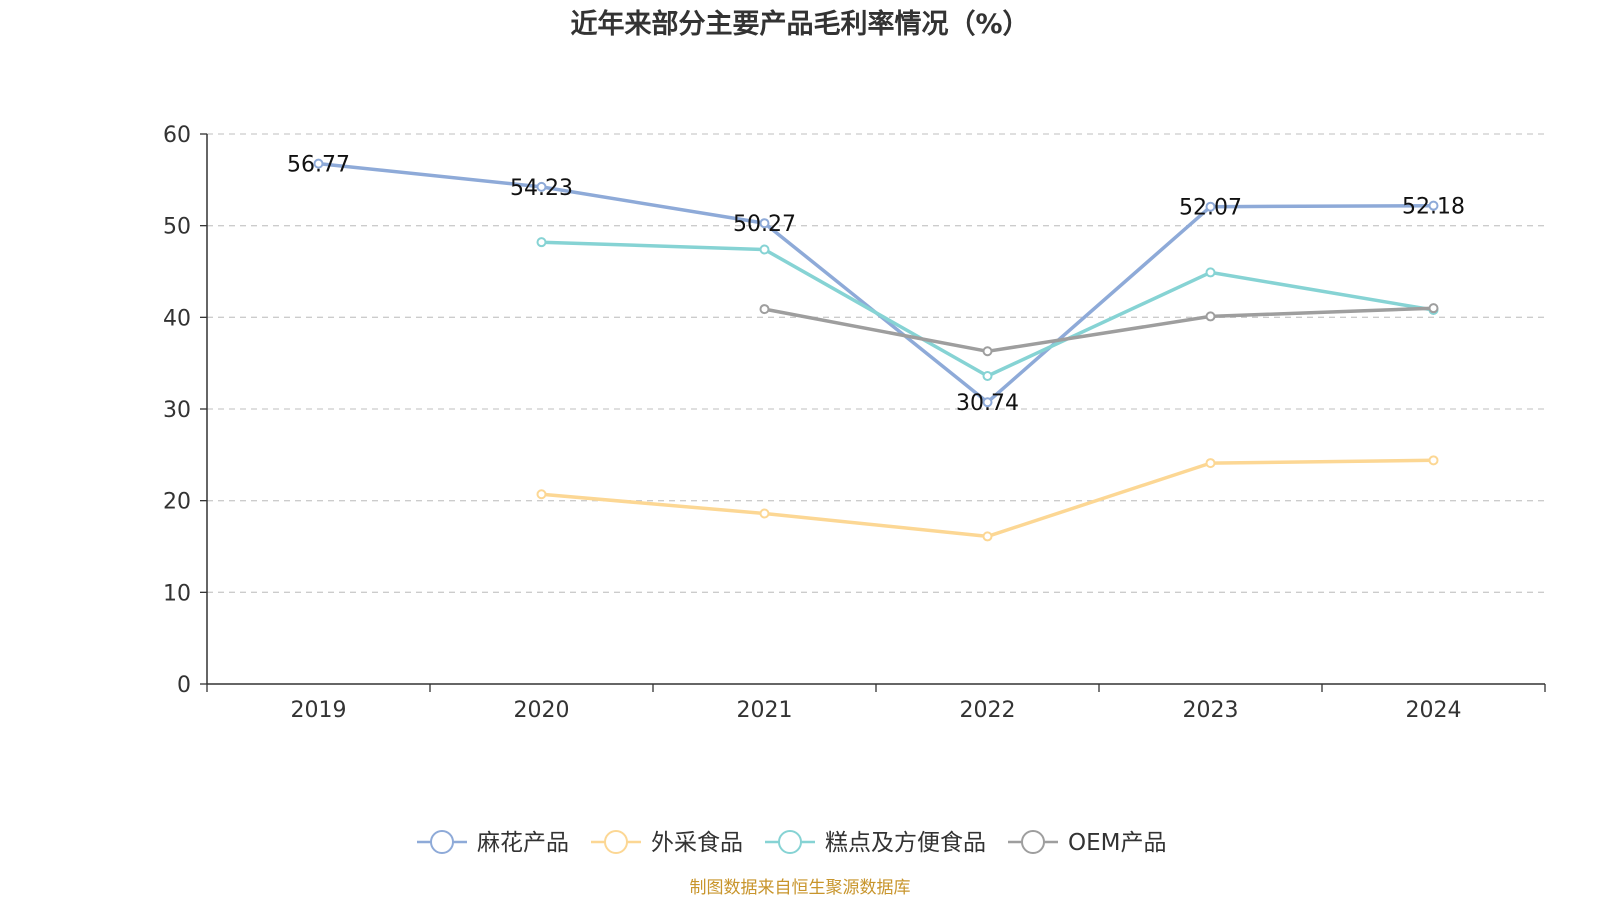 This screenshot has width=1600, height=900. Describe the element at coordinates (184, 685) in the screenshot. I see `y-tick-label: 0` at that location.